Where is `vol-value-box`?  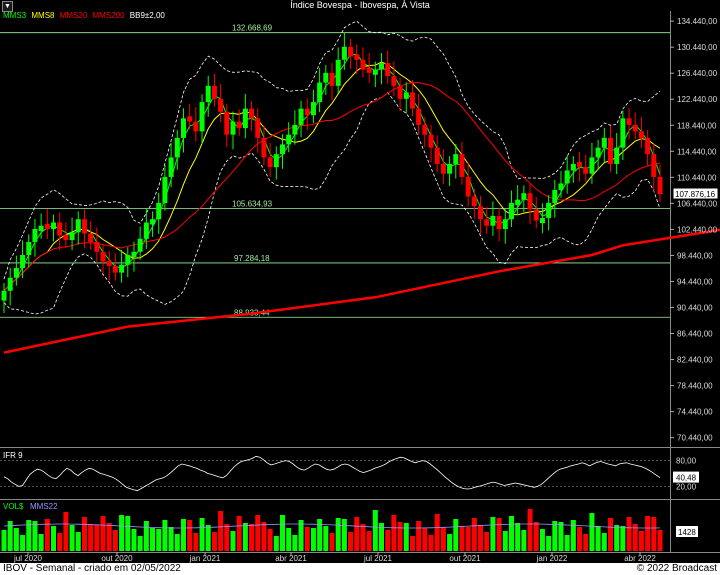 vol-value-box is located at coordinates (687, 531).